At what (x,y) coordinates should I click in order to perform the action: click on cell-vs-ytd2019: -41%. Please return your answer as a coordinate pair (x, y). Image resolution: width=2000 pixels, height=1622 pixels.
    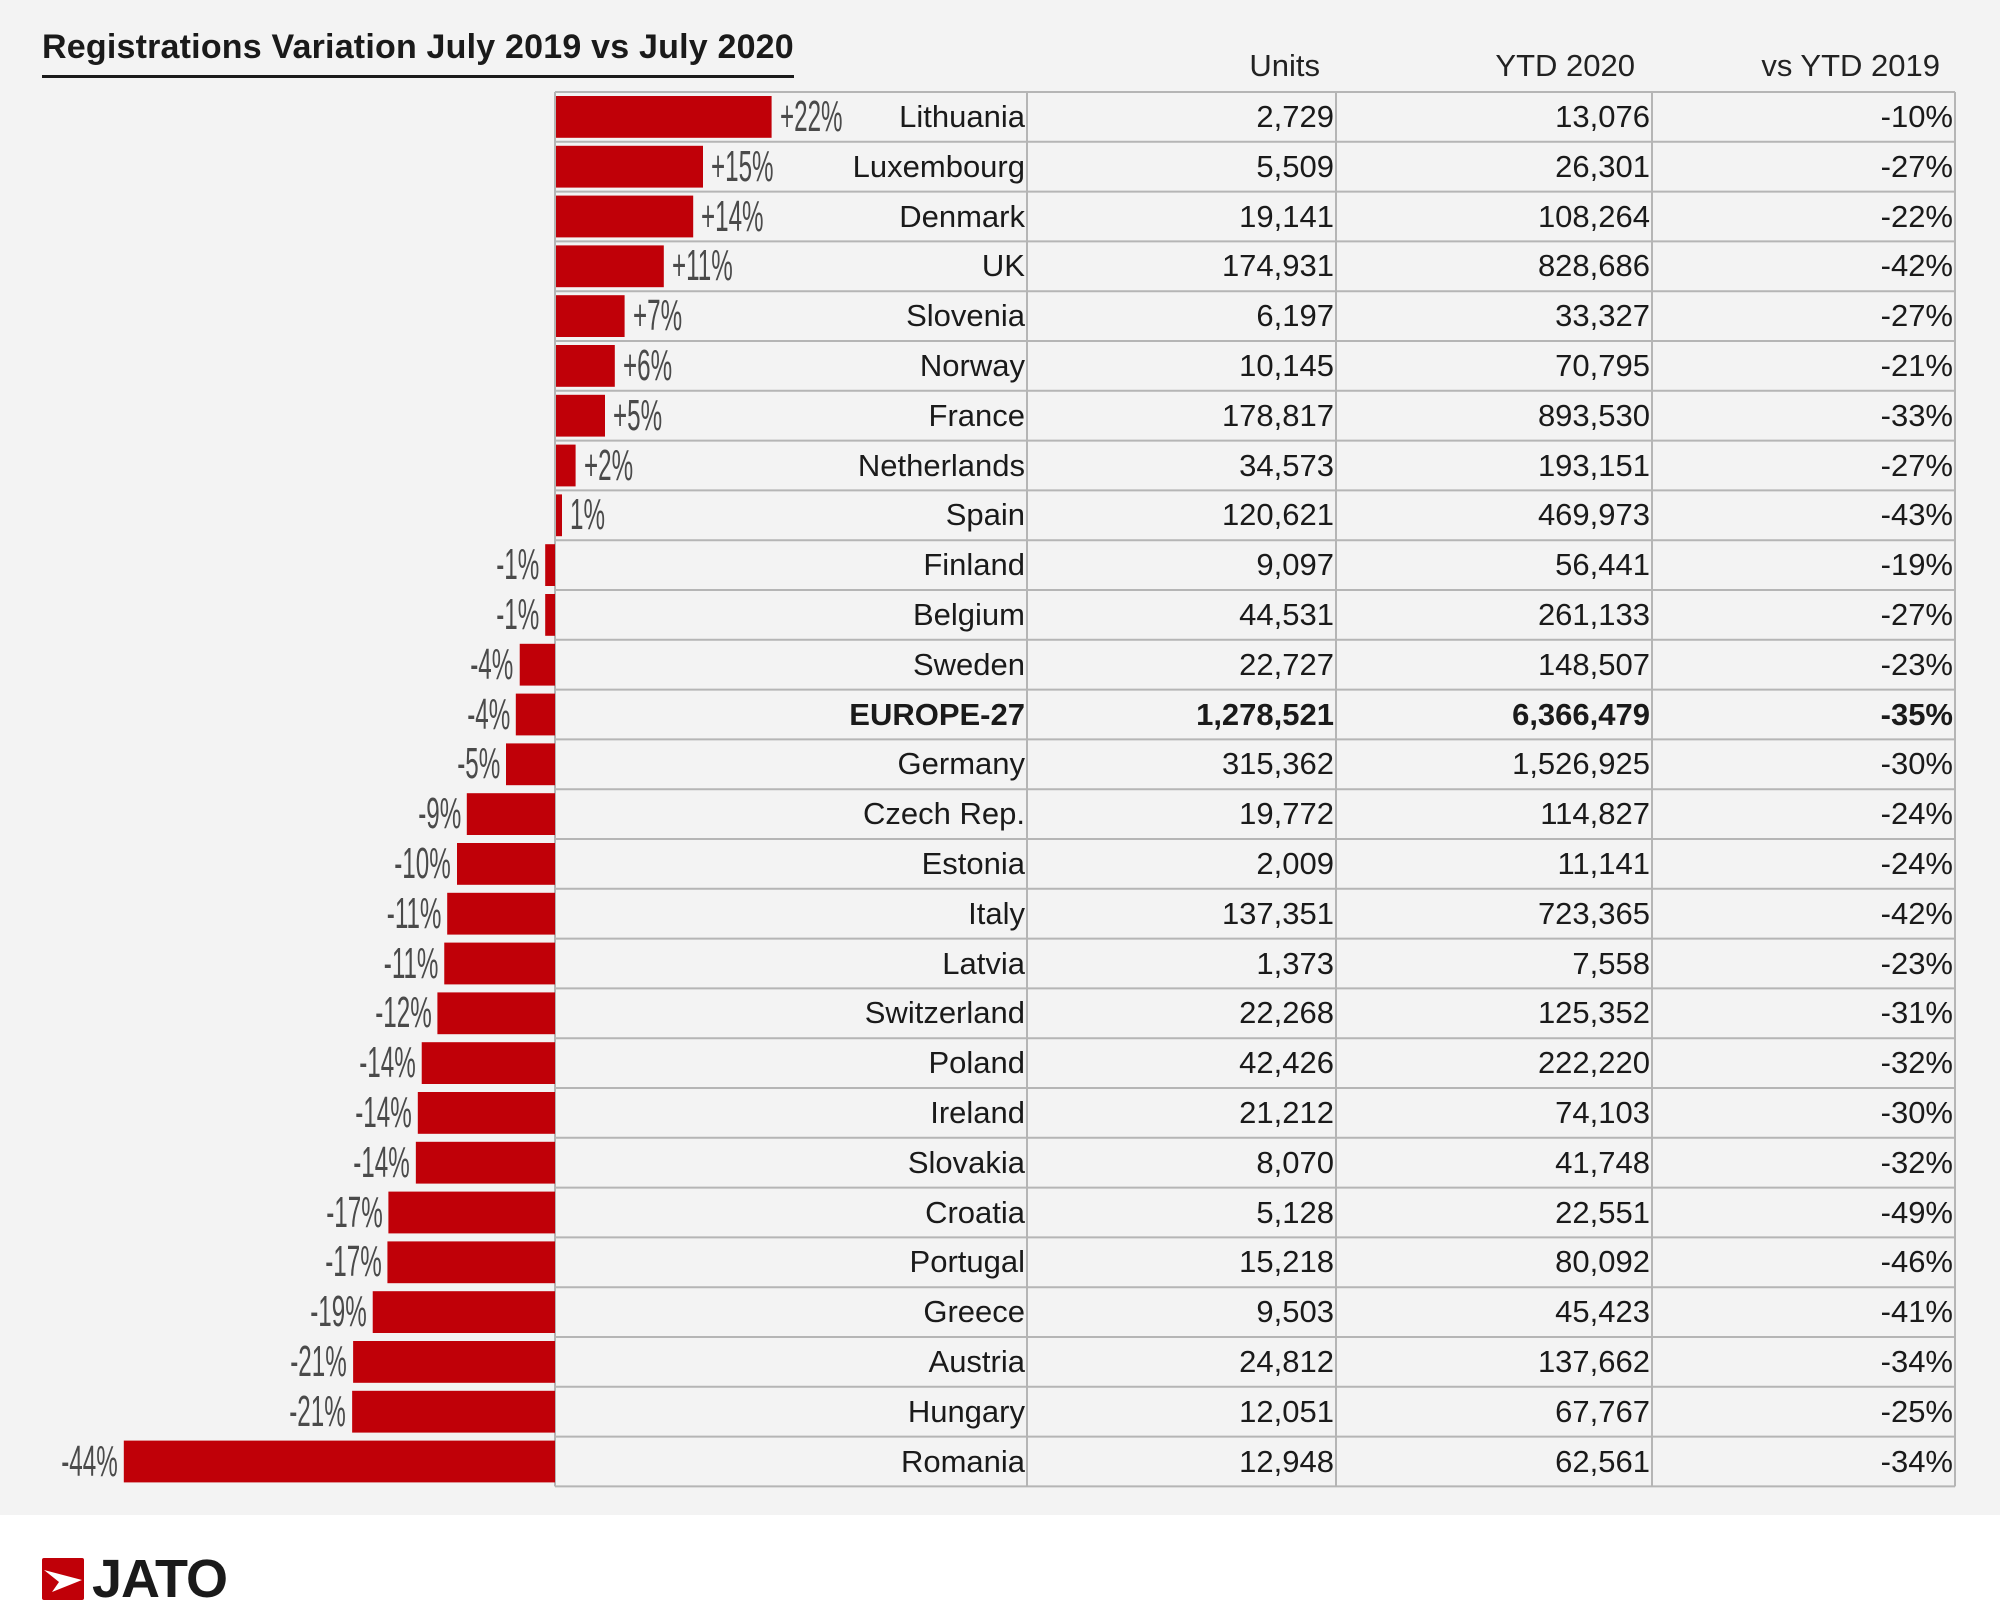
    Looking at the image, I should click on (1916, 1312).